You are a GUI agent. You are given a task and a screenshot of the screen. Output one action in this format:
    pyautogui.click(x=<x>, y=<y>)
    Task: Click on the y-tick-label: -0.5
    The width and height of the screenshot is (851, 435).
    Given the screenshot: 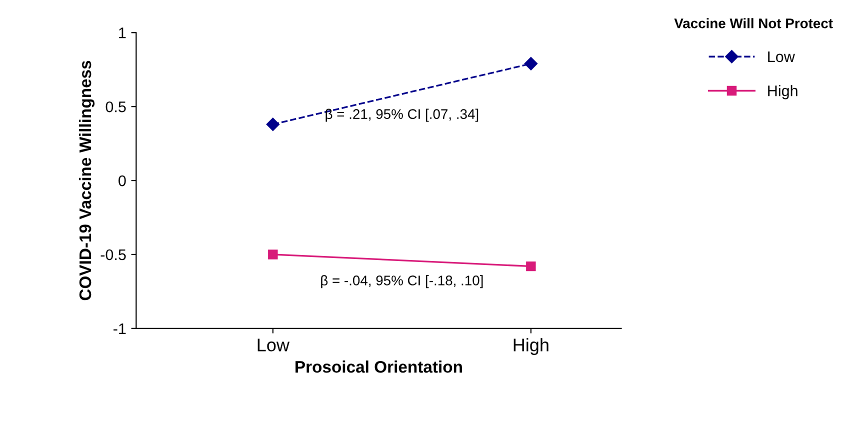 What is the action you would take?
    pyautogui.click(x=113, y=254)
    